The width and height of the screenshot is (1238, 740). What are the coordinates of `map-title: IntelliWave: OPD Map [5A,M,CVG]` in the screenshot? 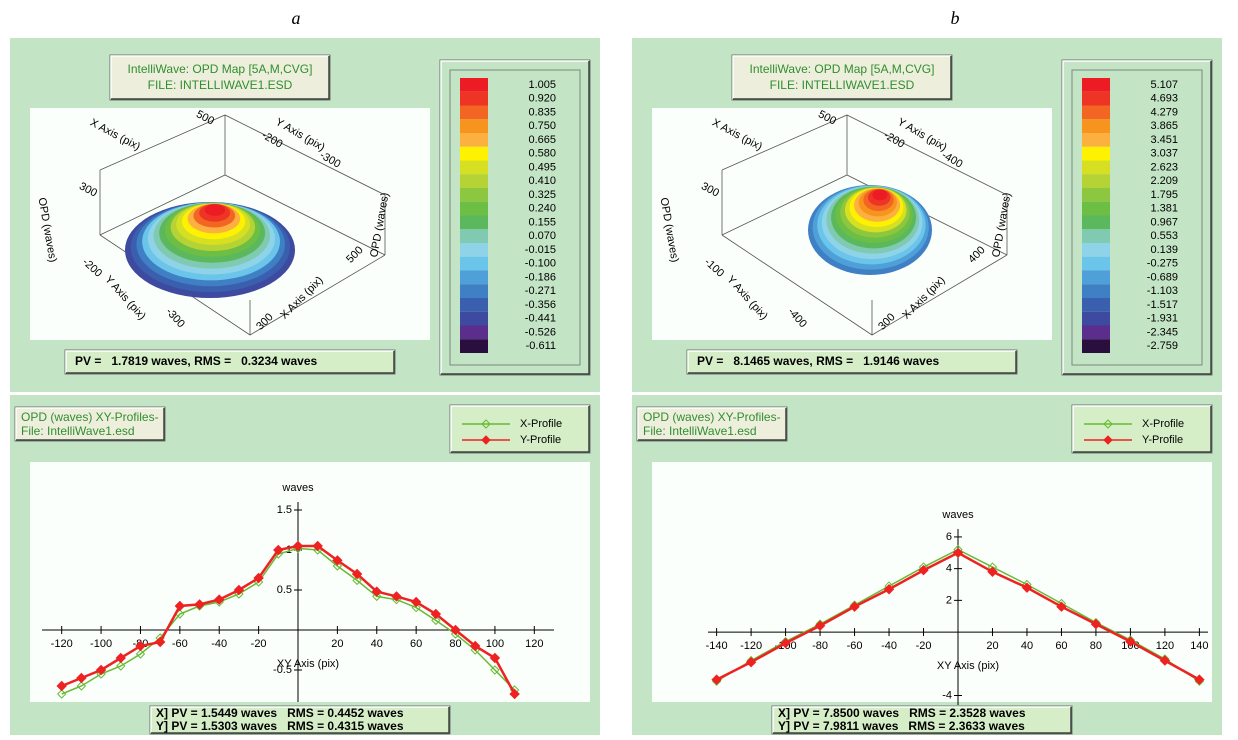 It's located at (220, 69).